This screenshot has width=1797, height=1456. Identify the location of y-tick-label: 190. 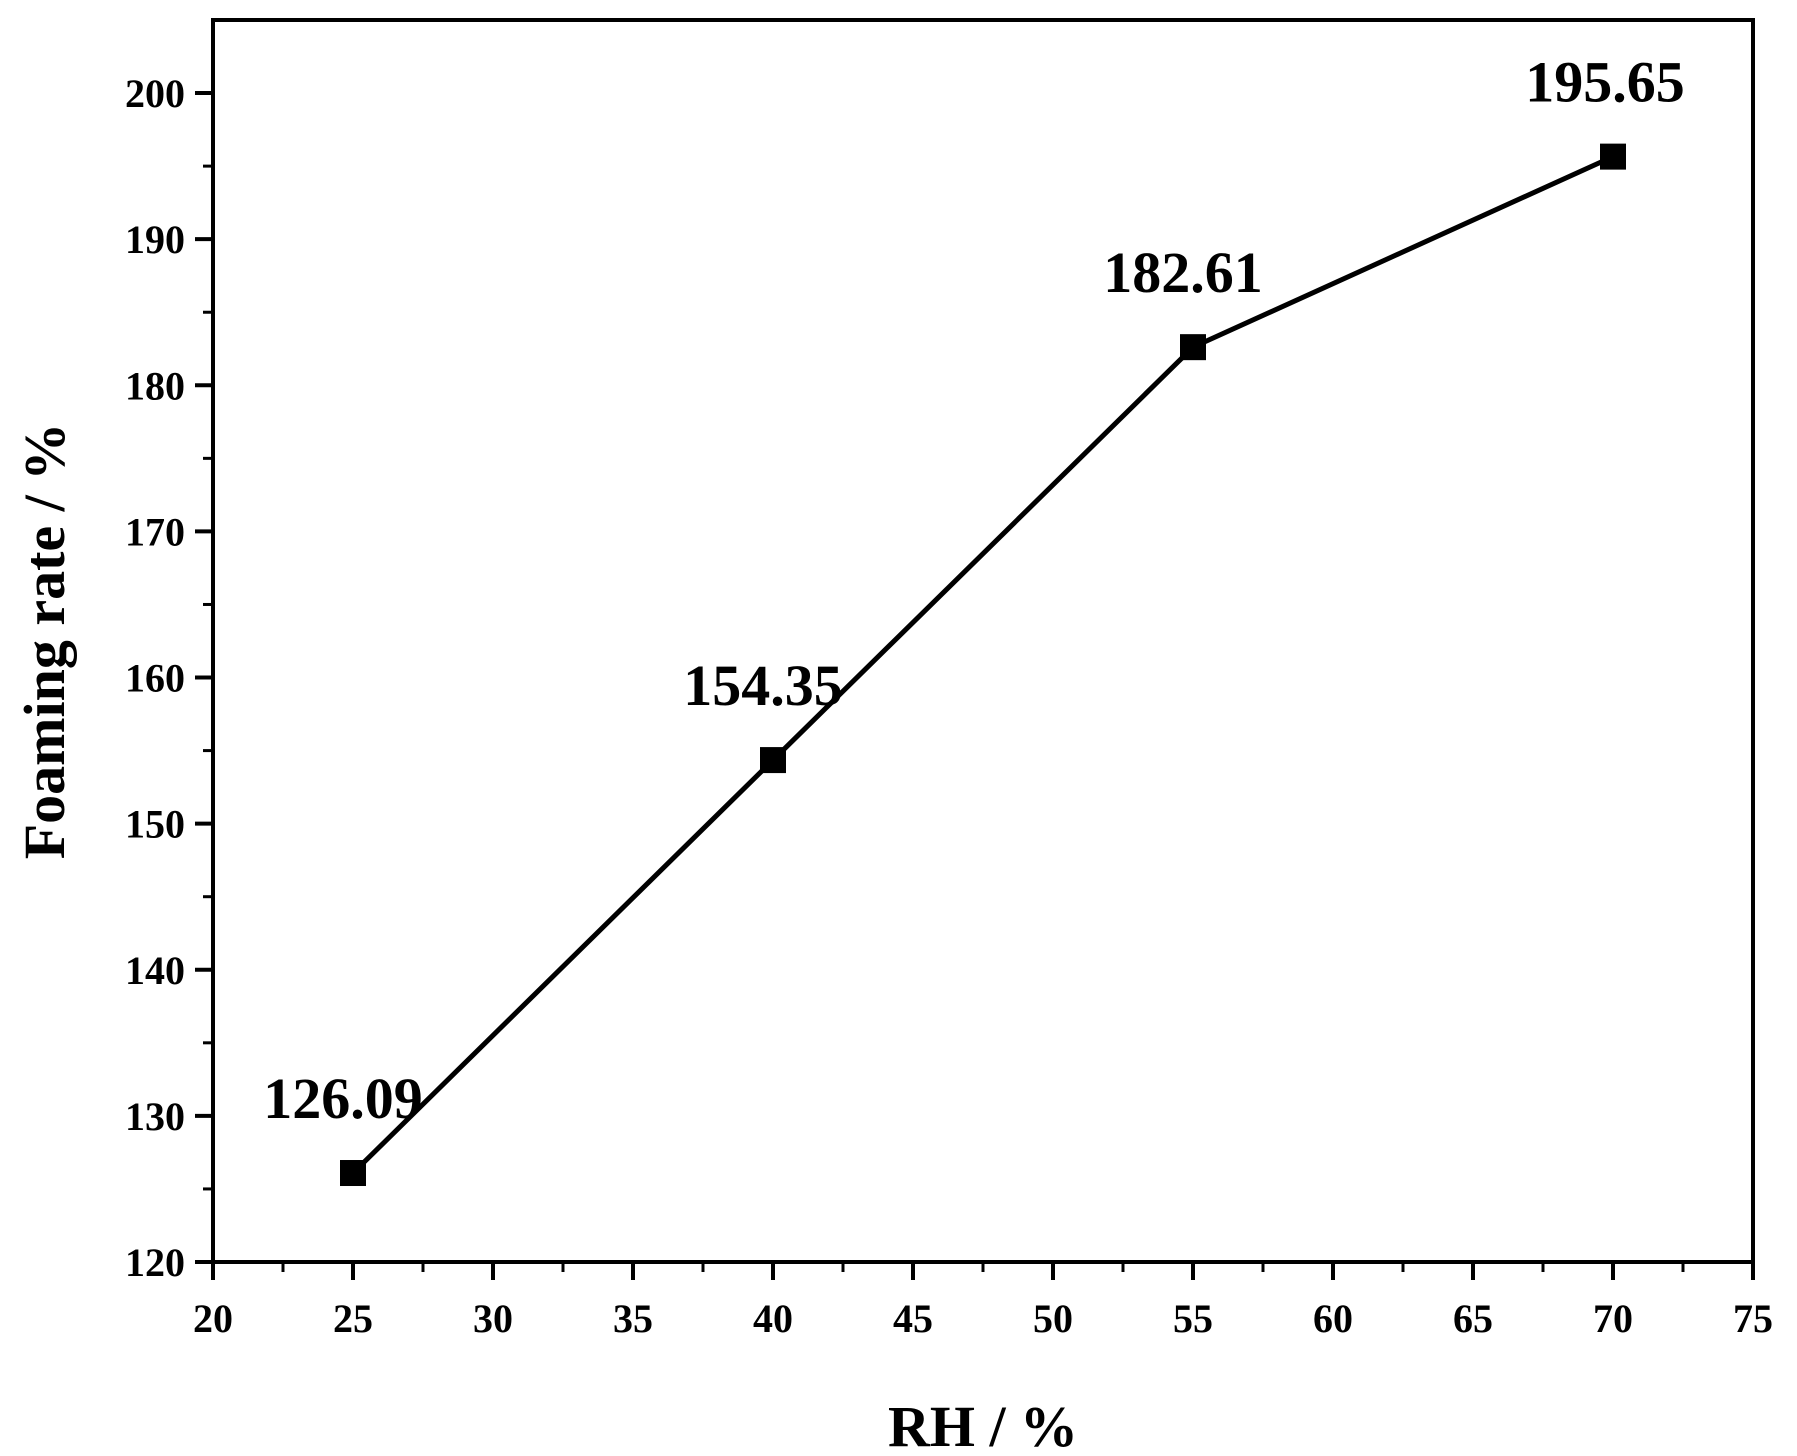
(155, 239).